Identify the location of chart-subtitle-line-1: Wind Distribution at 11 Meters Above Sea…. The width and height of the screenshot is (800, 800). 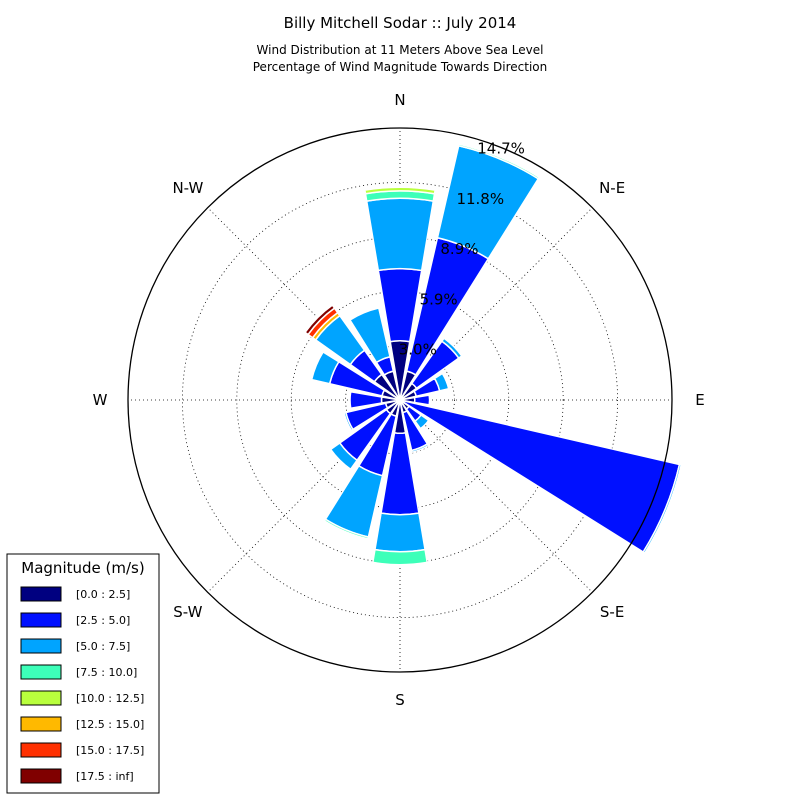
(400, 50).